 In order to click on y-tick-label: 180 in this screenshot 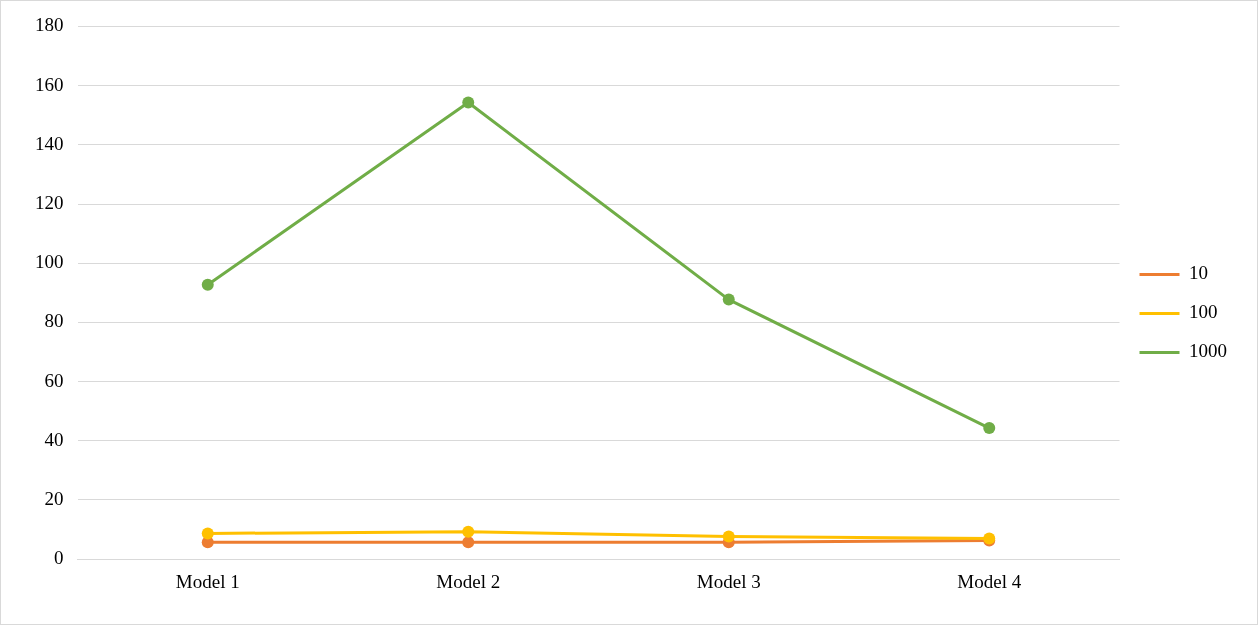, I will do `click(49, 25)`.